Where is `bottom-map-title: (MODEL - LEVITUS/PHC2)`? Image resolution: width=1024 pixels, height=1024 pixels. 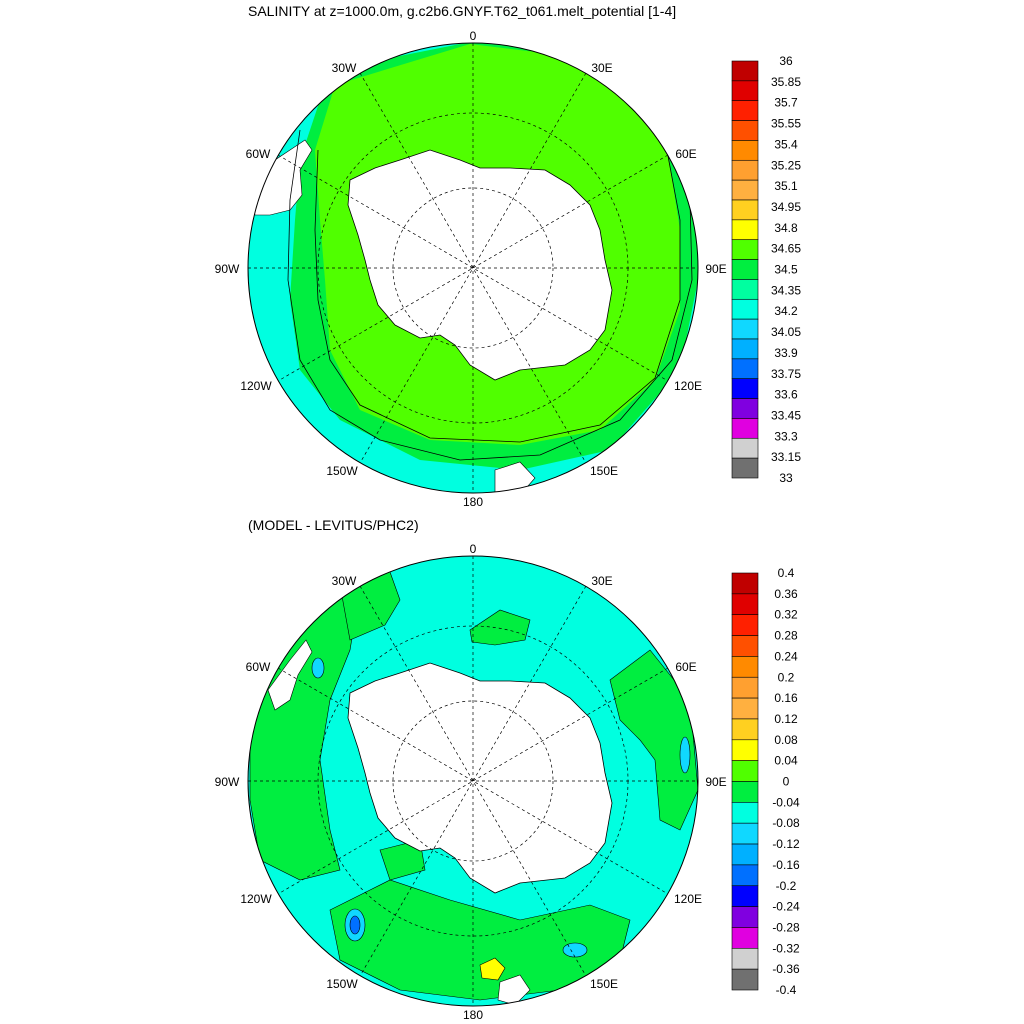 bottom-map-title: (MODEL - LEVITUS/PHC2) is located at coordinates (333, 525).